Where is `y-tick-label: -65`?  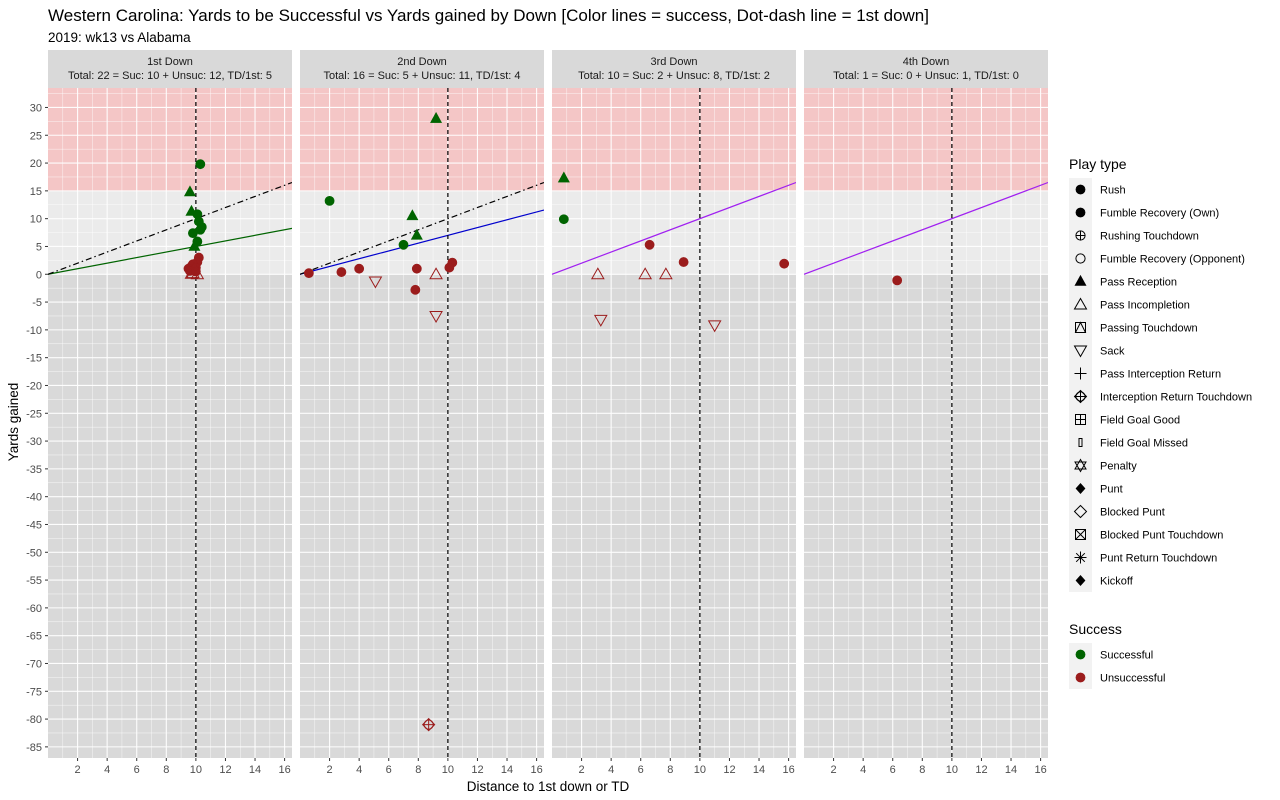 y-tick-label: -65 is located at coordinates (34, 637).